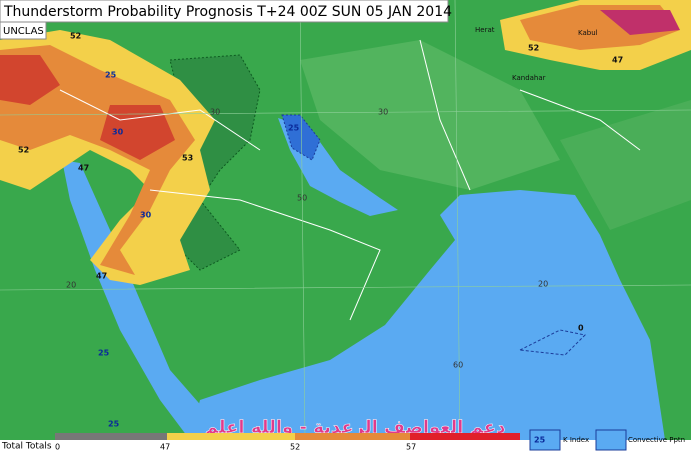  I want to click on classification-box, so click(23, 30).